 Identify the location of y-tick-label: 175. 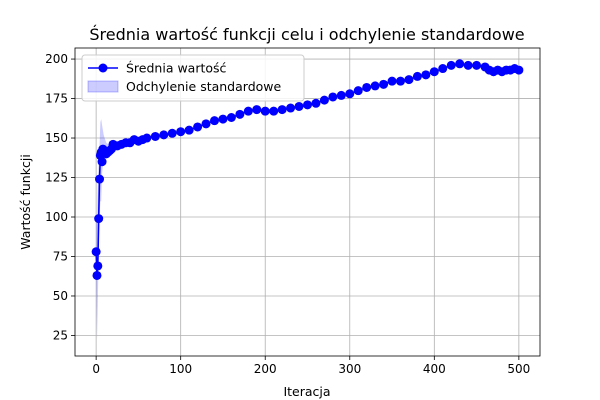
(56, 99).